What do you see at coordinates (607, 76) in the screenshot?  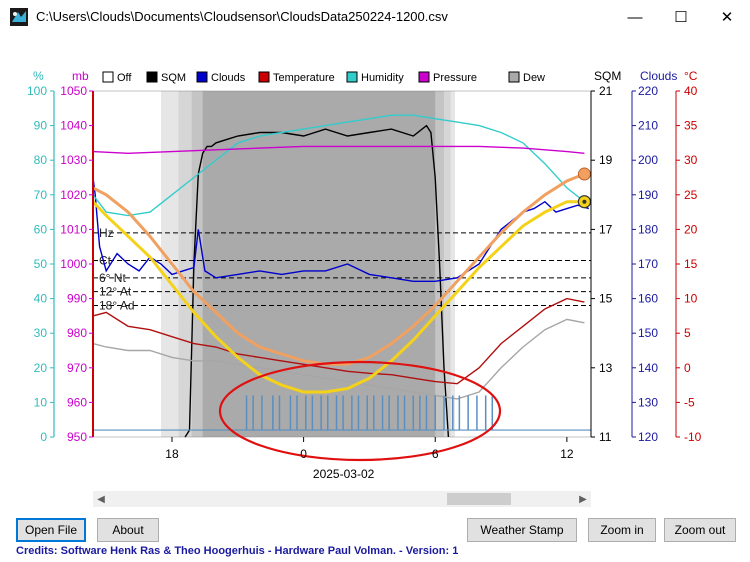 I see `sqm-axis-title: SQM` at bounding box center [607, 76].